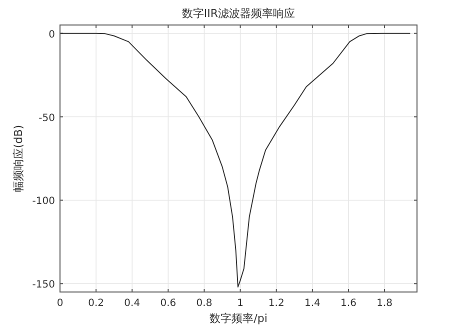 This screenshot has width=462, height=329. Describe the element at coordinates (60, 303) in the screenshot. I see `x-tick-label: 0` at that location.